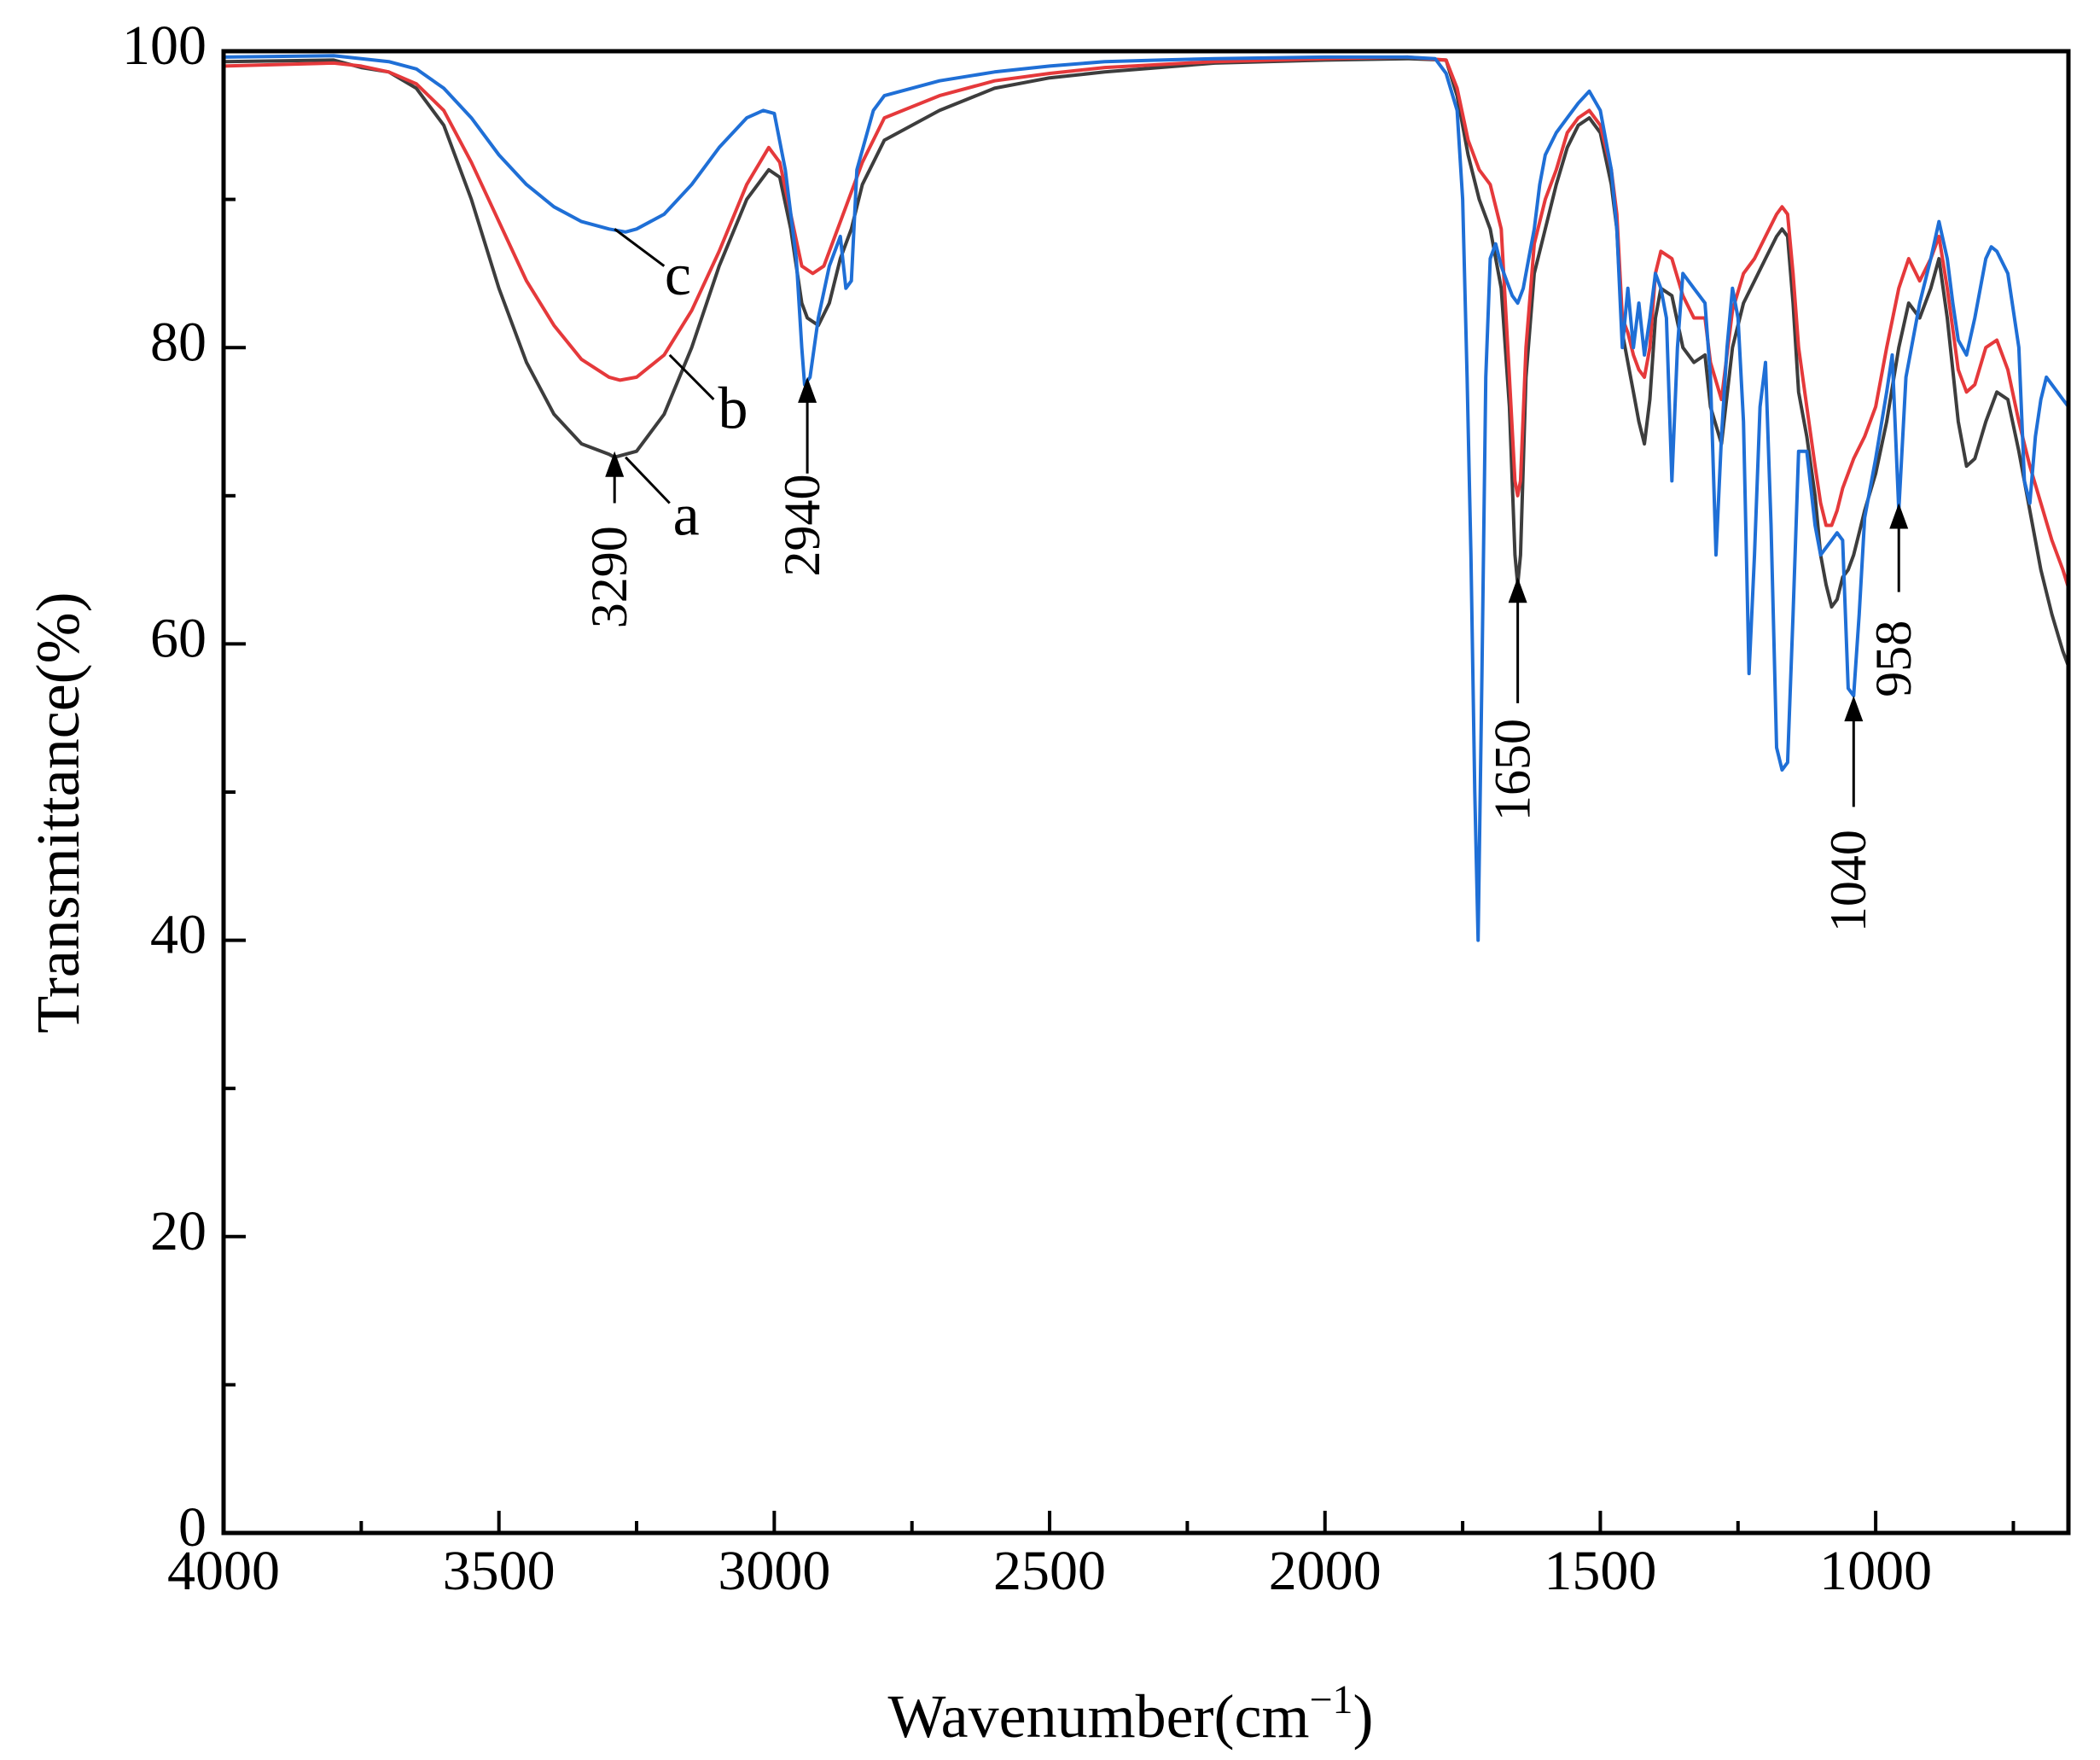 This screenshot has width=2100, height=1760. I want to click on peak-label-1650: 1650, so click(1512, 770).